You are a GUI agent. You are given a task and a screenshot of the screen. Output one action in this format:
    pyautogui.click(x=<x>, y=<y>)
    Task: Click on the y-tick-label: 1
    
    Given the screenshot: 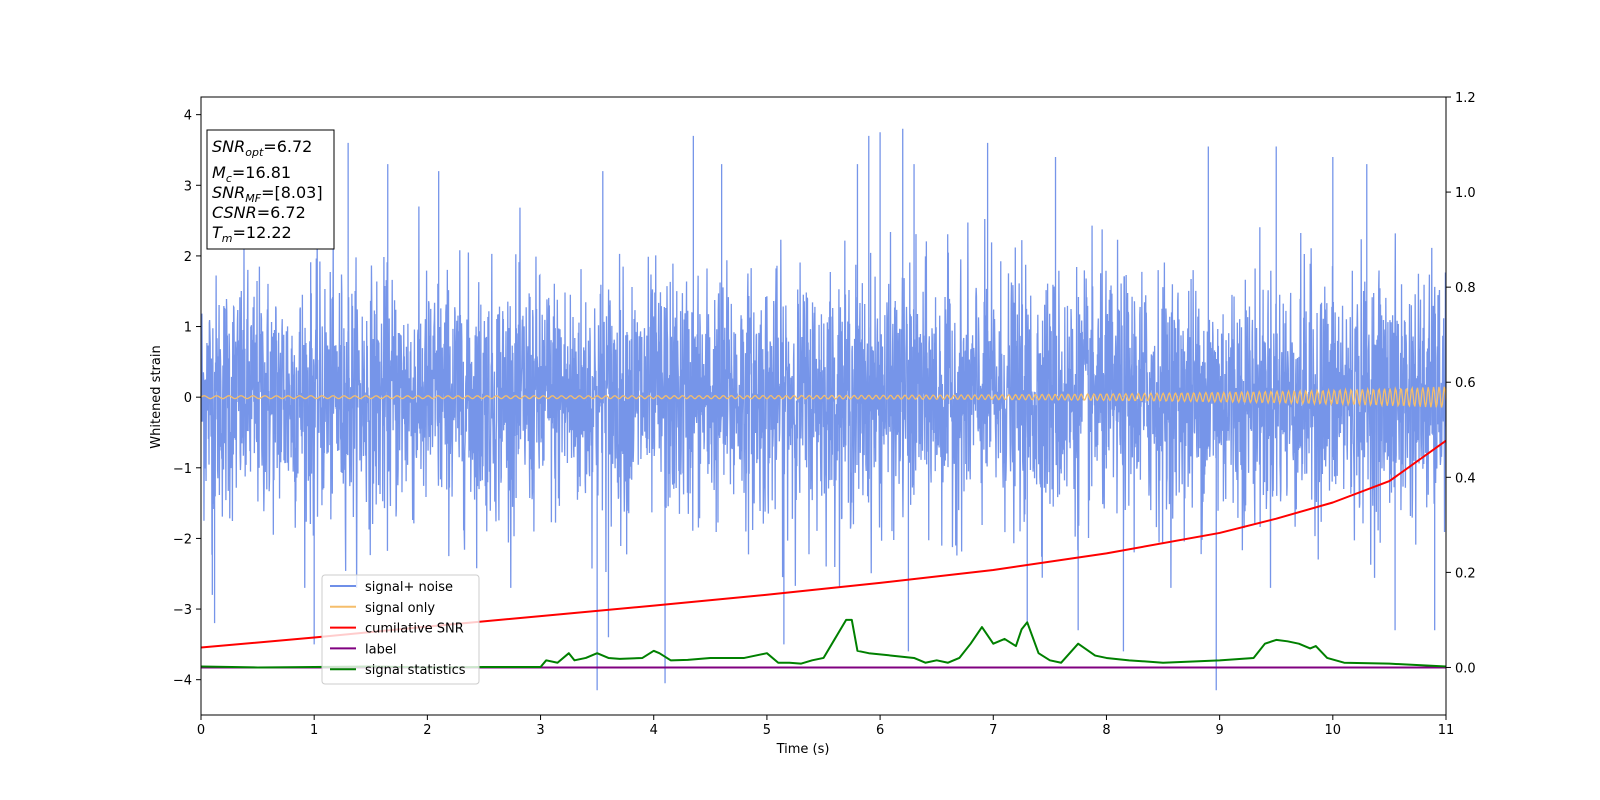 What is the action you would take?
    pyautogui.click(x=188, y=328)
    